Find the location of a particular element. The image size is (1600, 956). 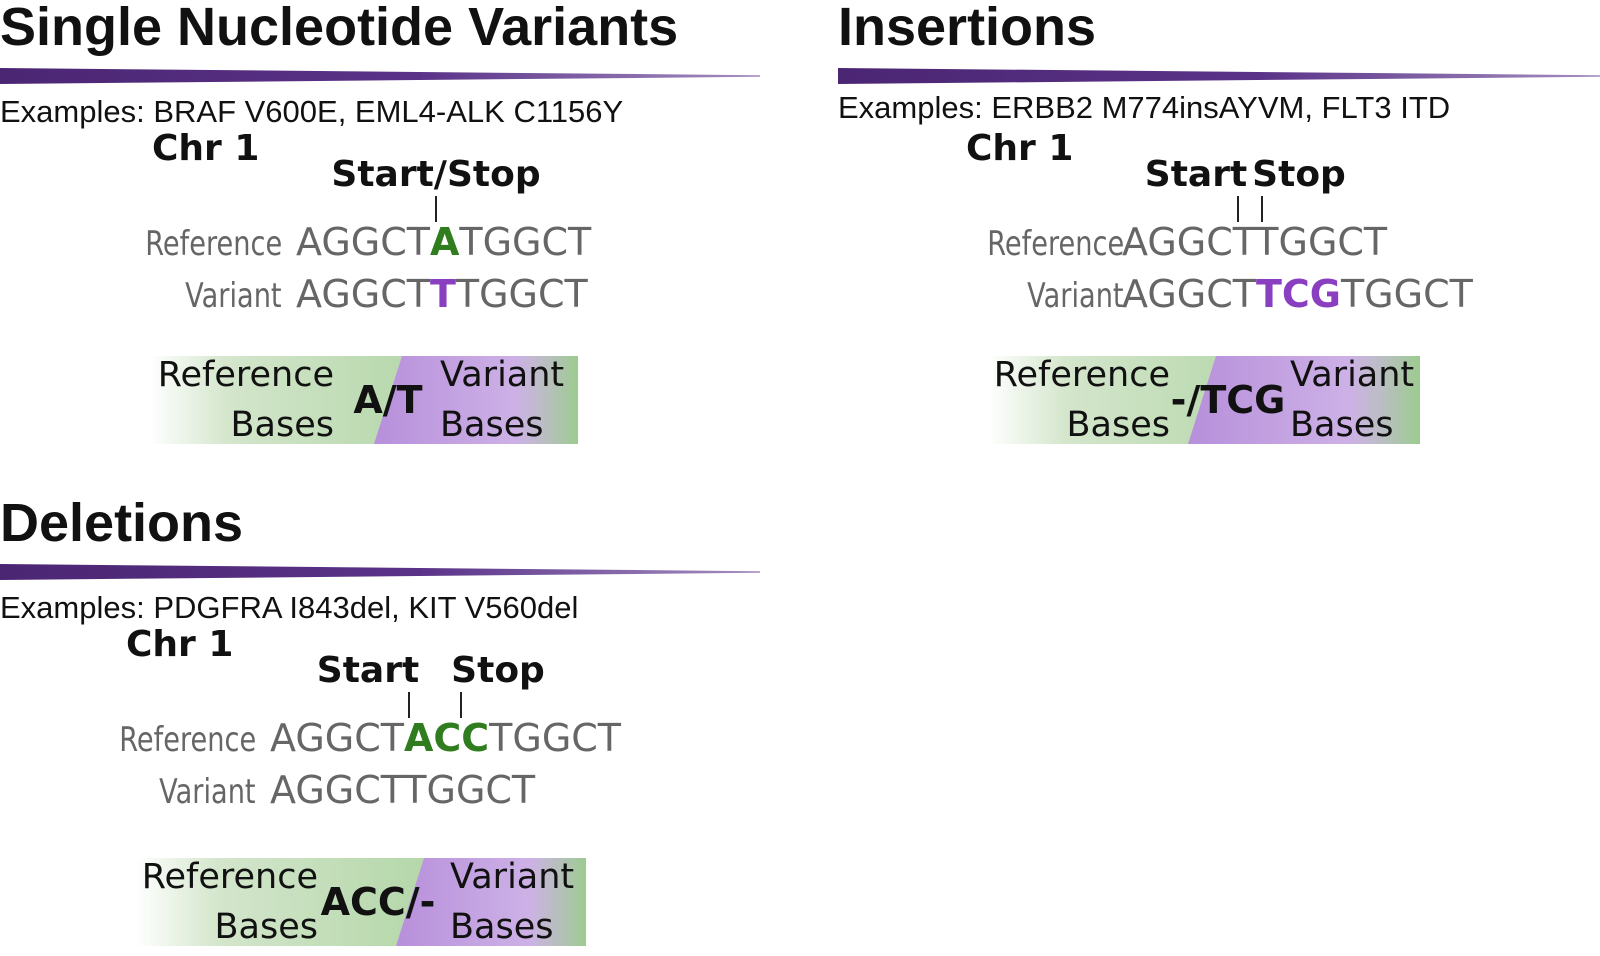

deletions-variant-sequence: AGGCTTGGCT is located at coordinates (403, 790).